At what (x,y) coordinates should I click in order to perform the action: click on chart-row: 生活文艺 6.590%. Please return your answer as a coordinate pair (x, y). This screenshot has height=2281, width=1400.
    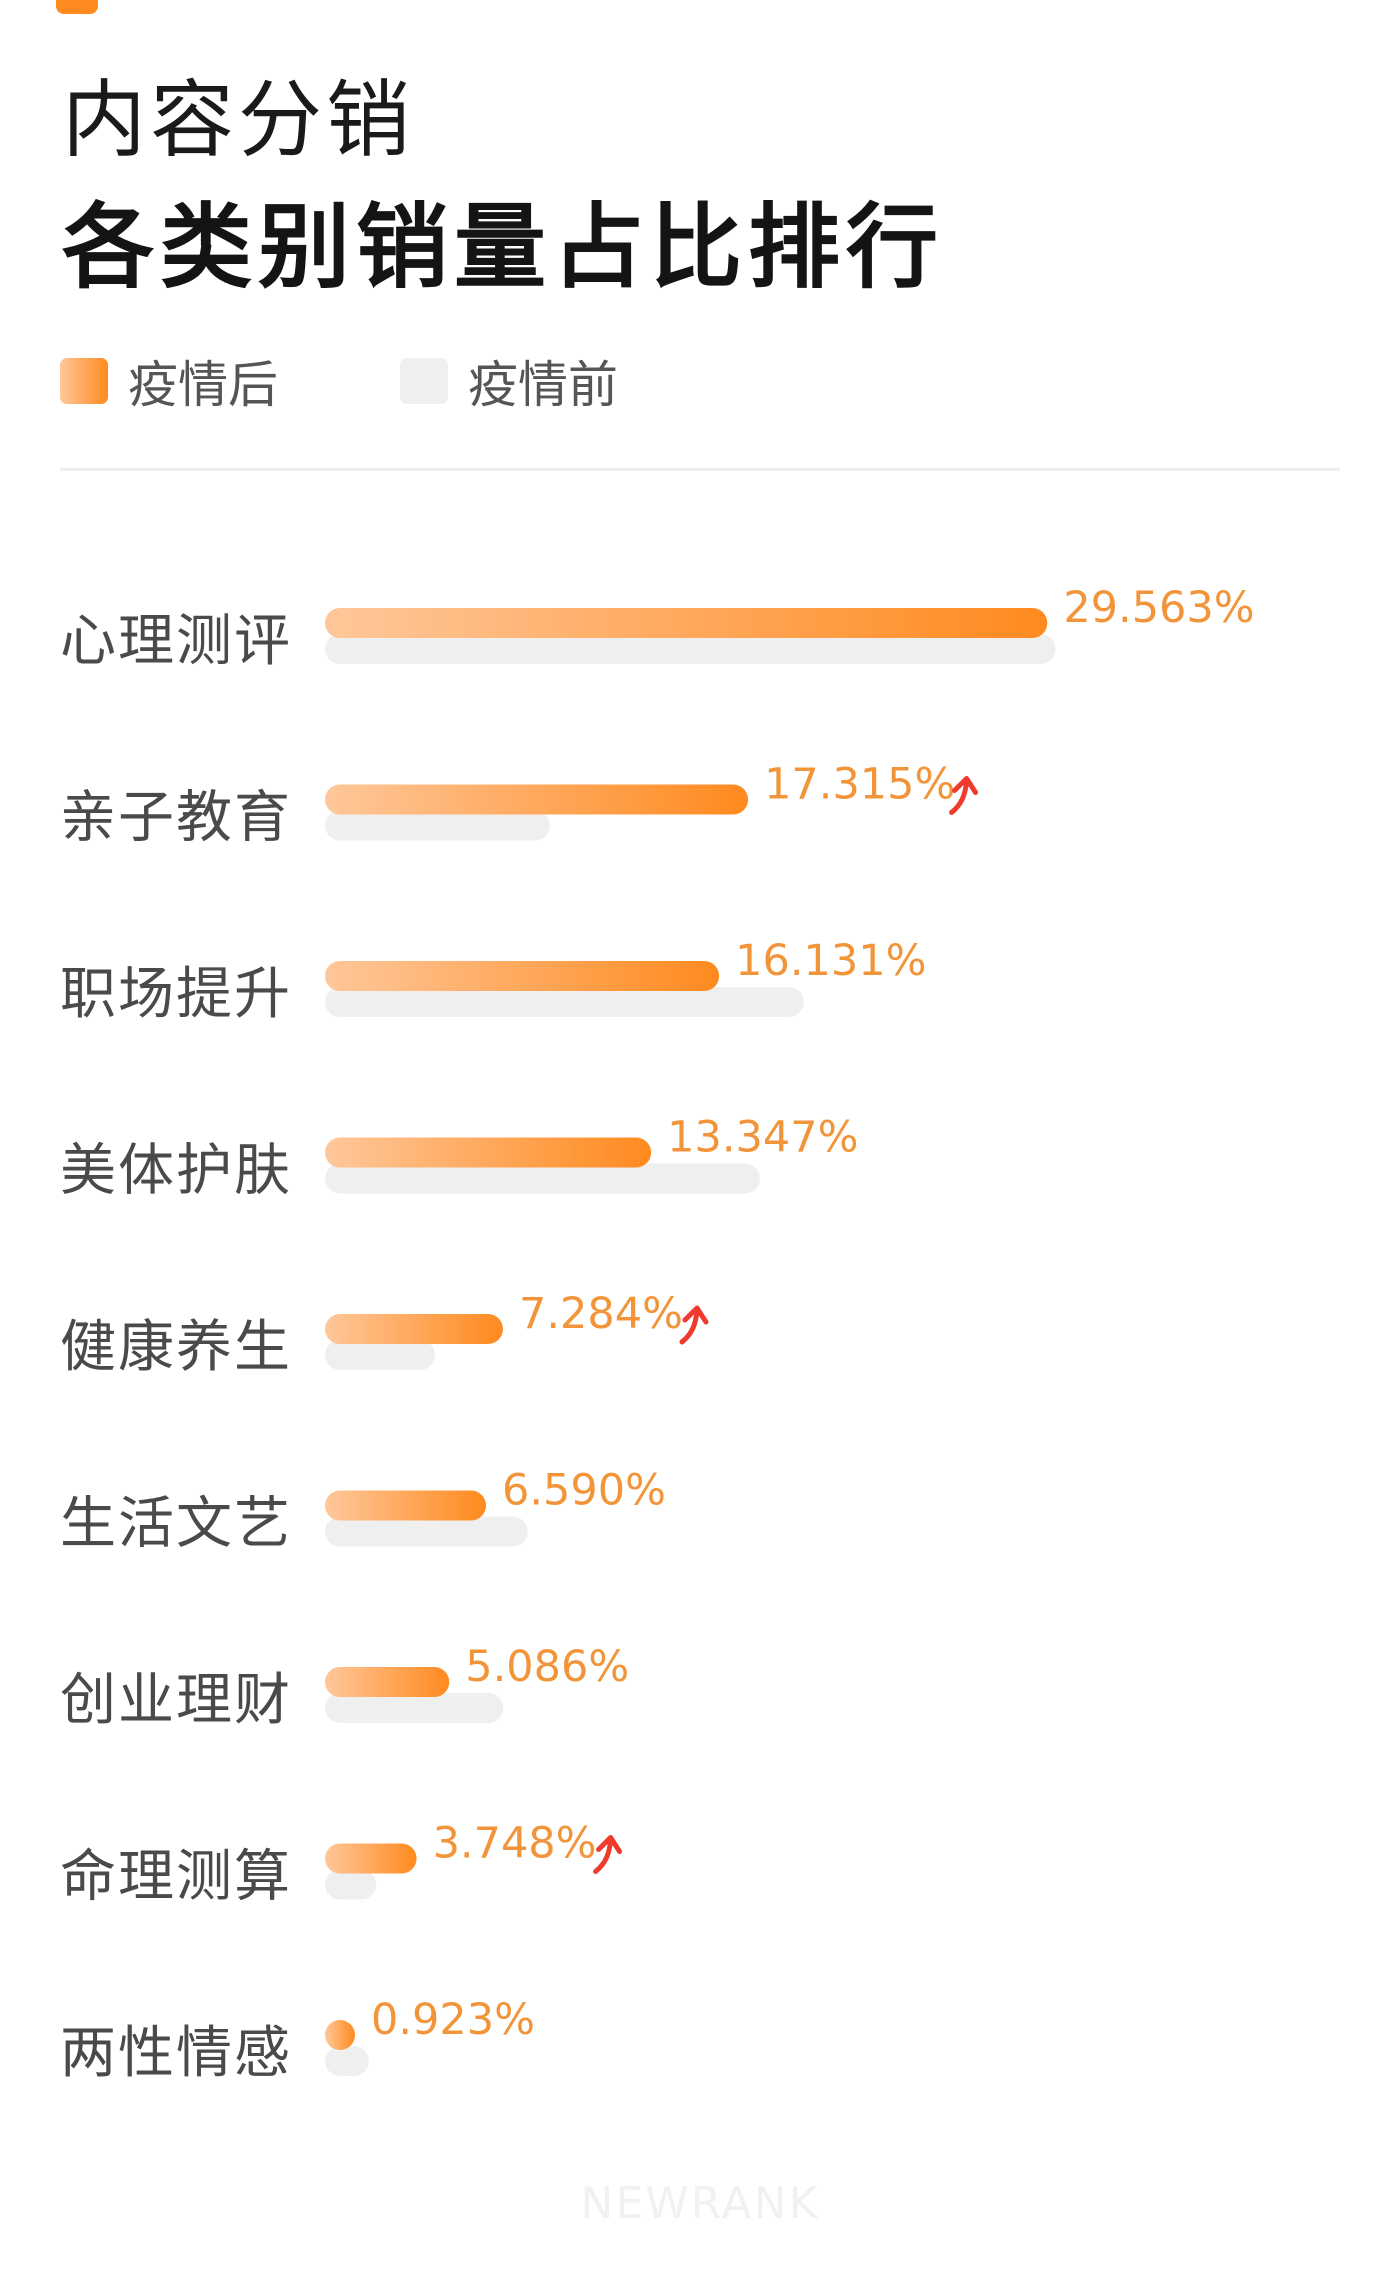
    Looking at the image, I should click on (363, 1511).